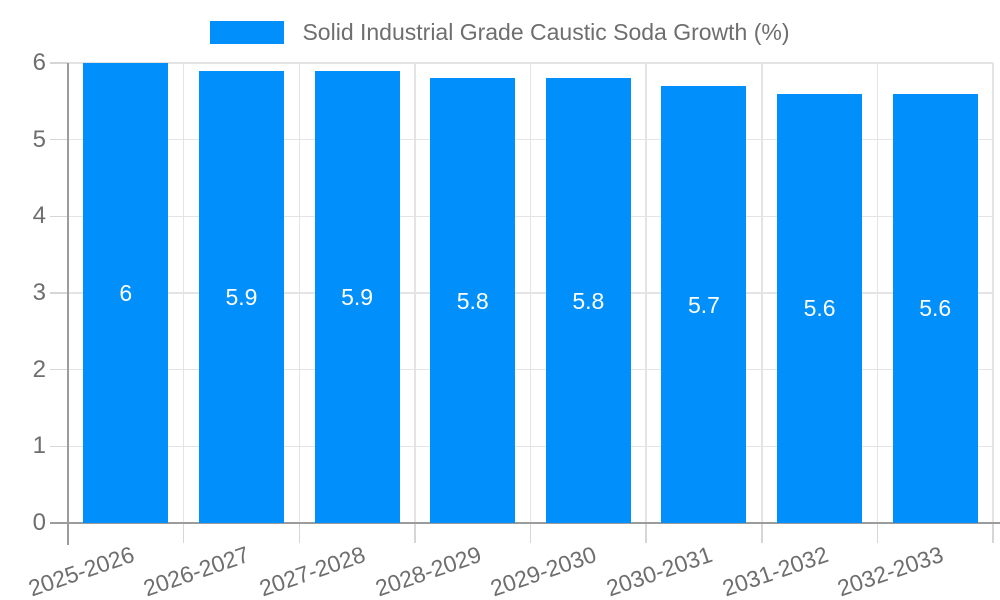 This screenshot has height=600, width=1000. Describe the element at coordinates (543, 570) in the screenshot. I see `x-axis-tick-label: 2029-2030` at that location.